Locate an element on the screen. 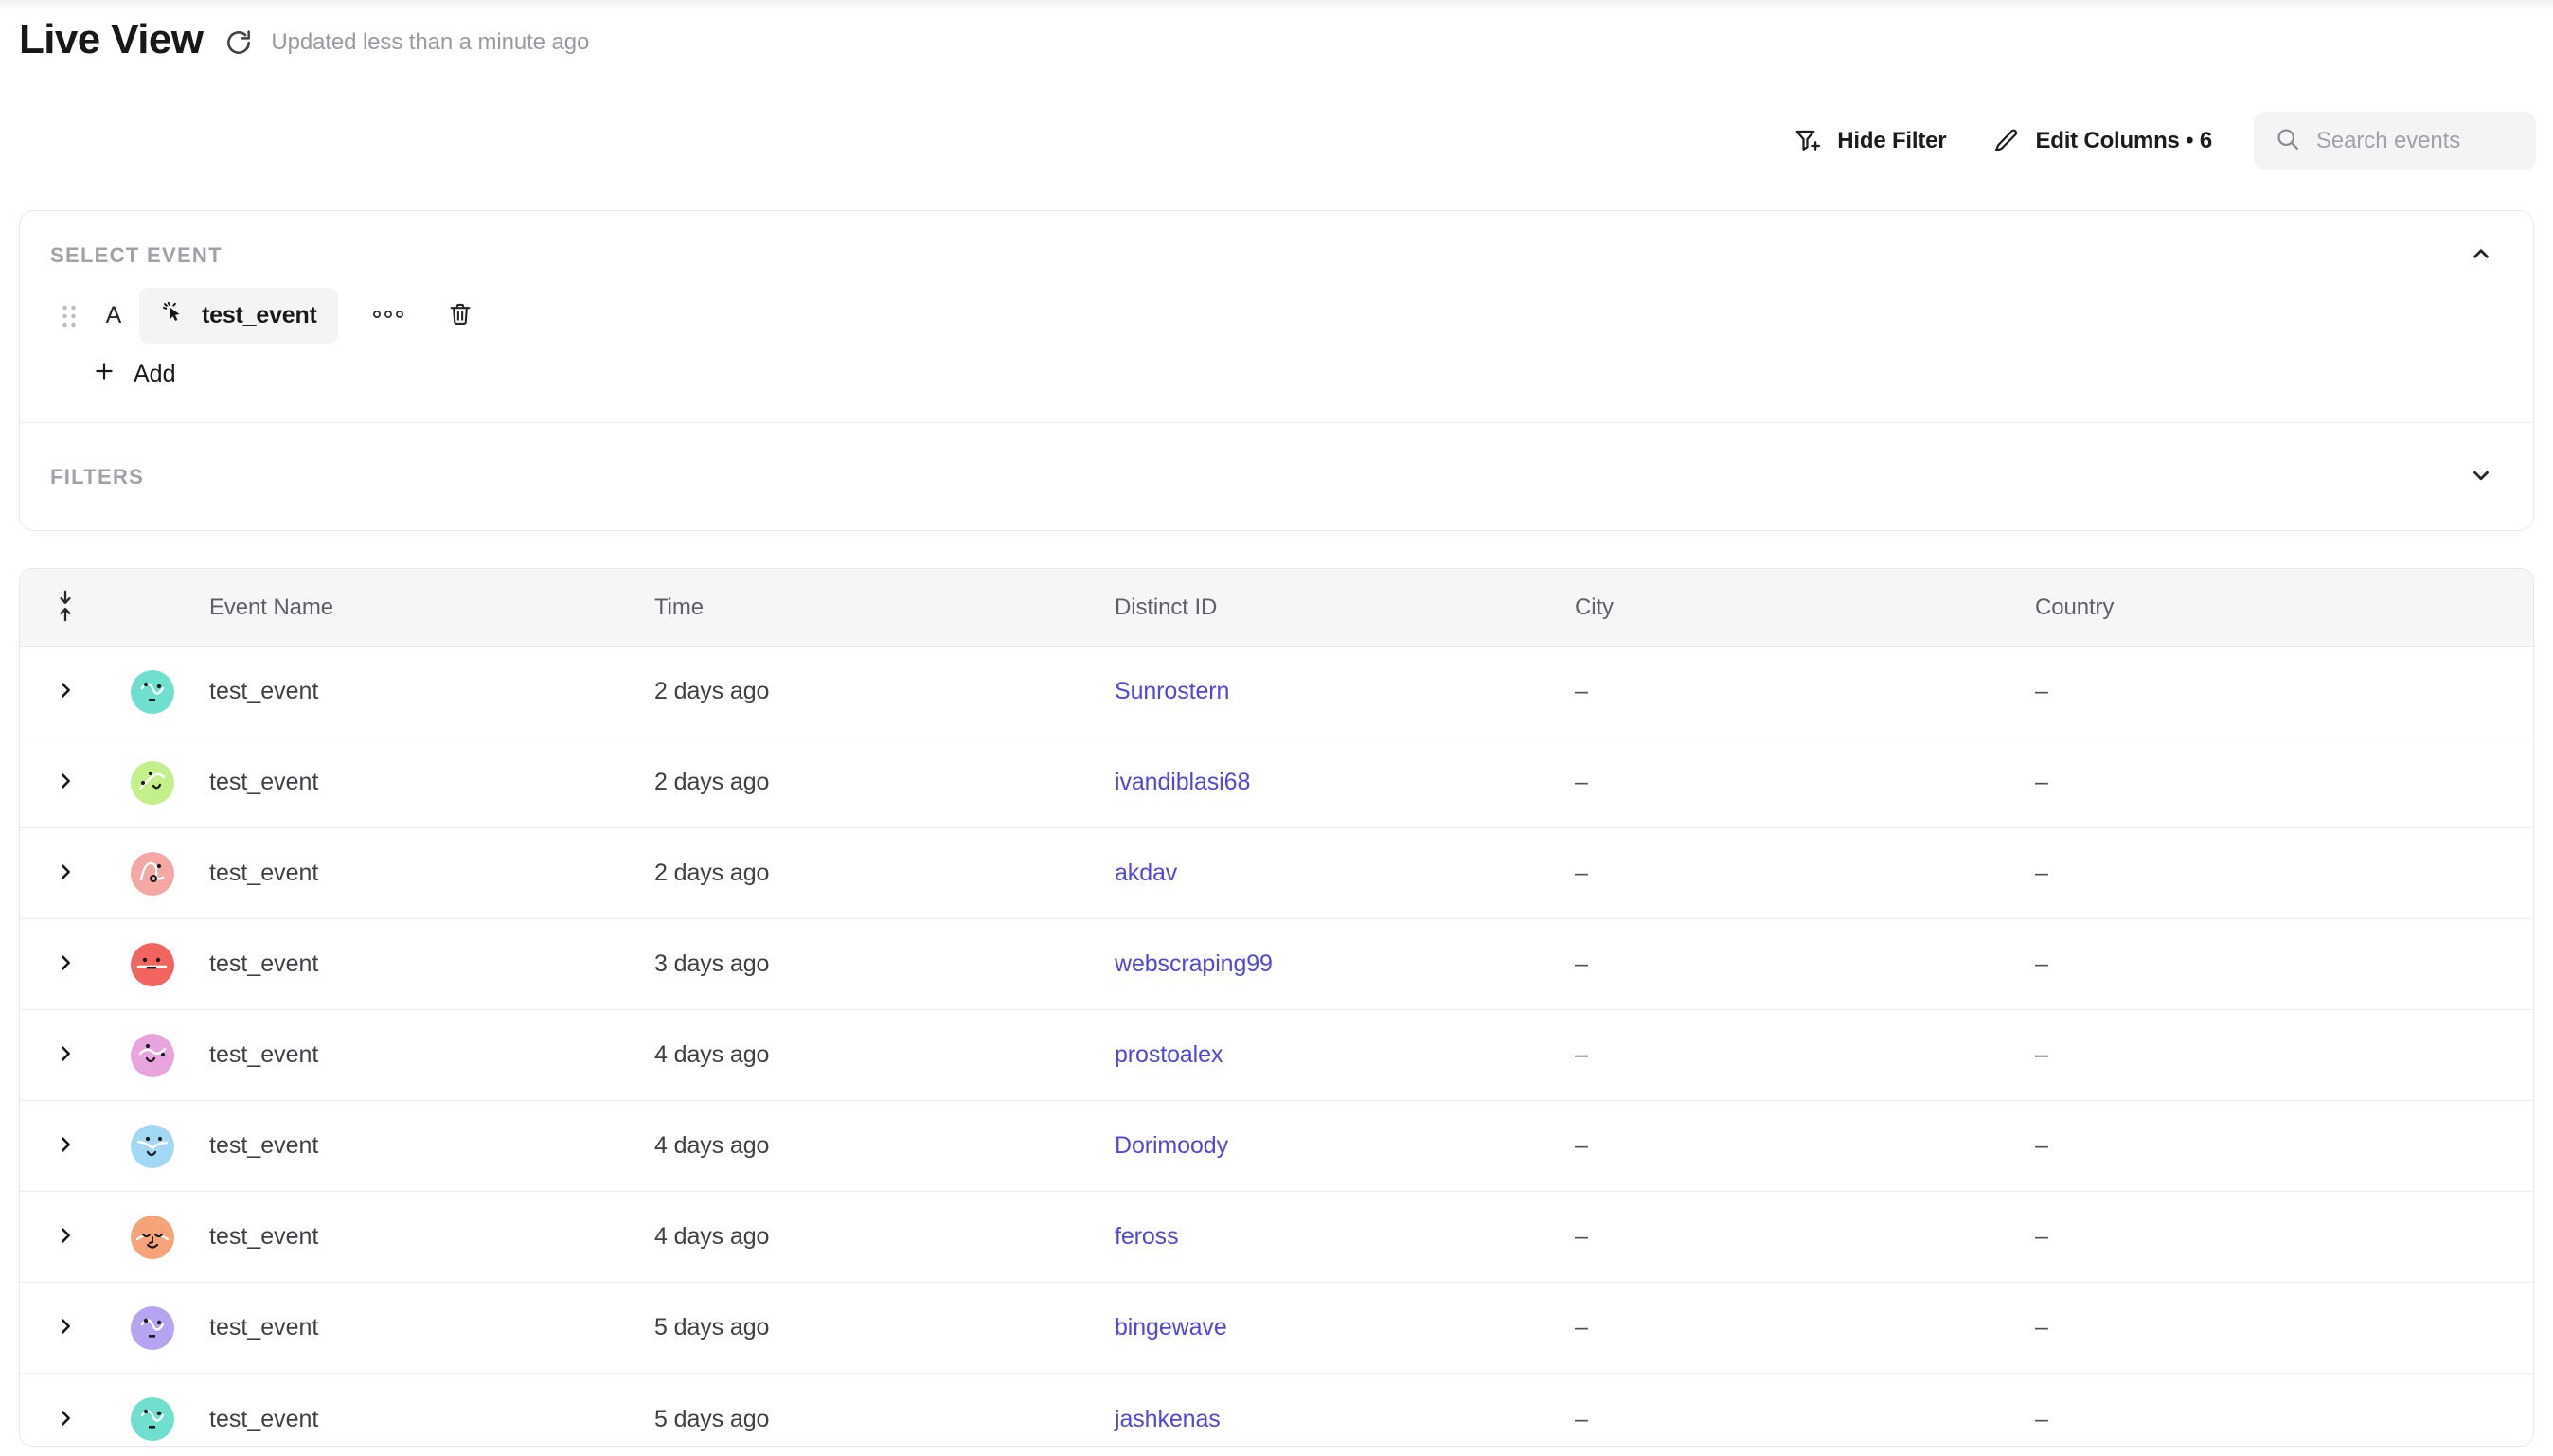 The image size is (2553, 1456). refresh-icon is located at coordinates (238, 42).